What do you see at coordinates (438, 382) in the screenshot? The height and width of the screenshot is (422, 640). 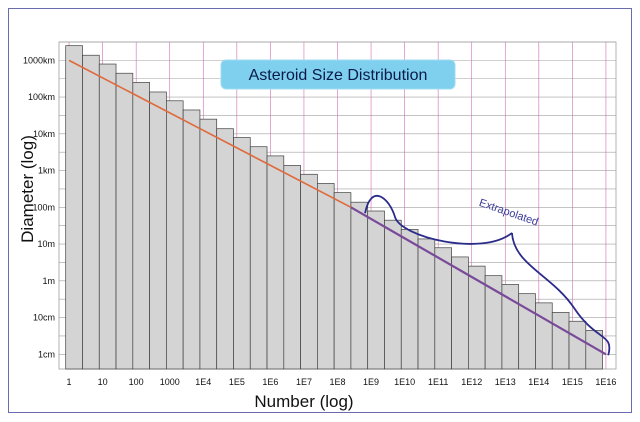 I see `x-tick-label: 1E11` at bounding box center [438, 382].